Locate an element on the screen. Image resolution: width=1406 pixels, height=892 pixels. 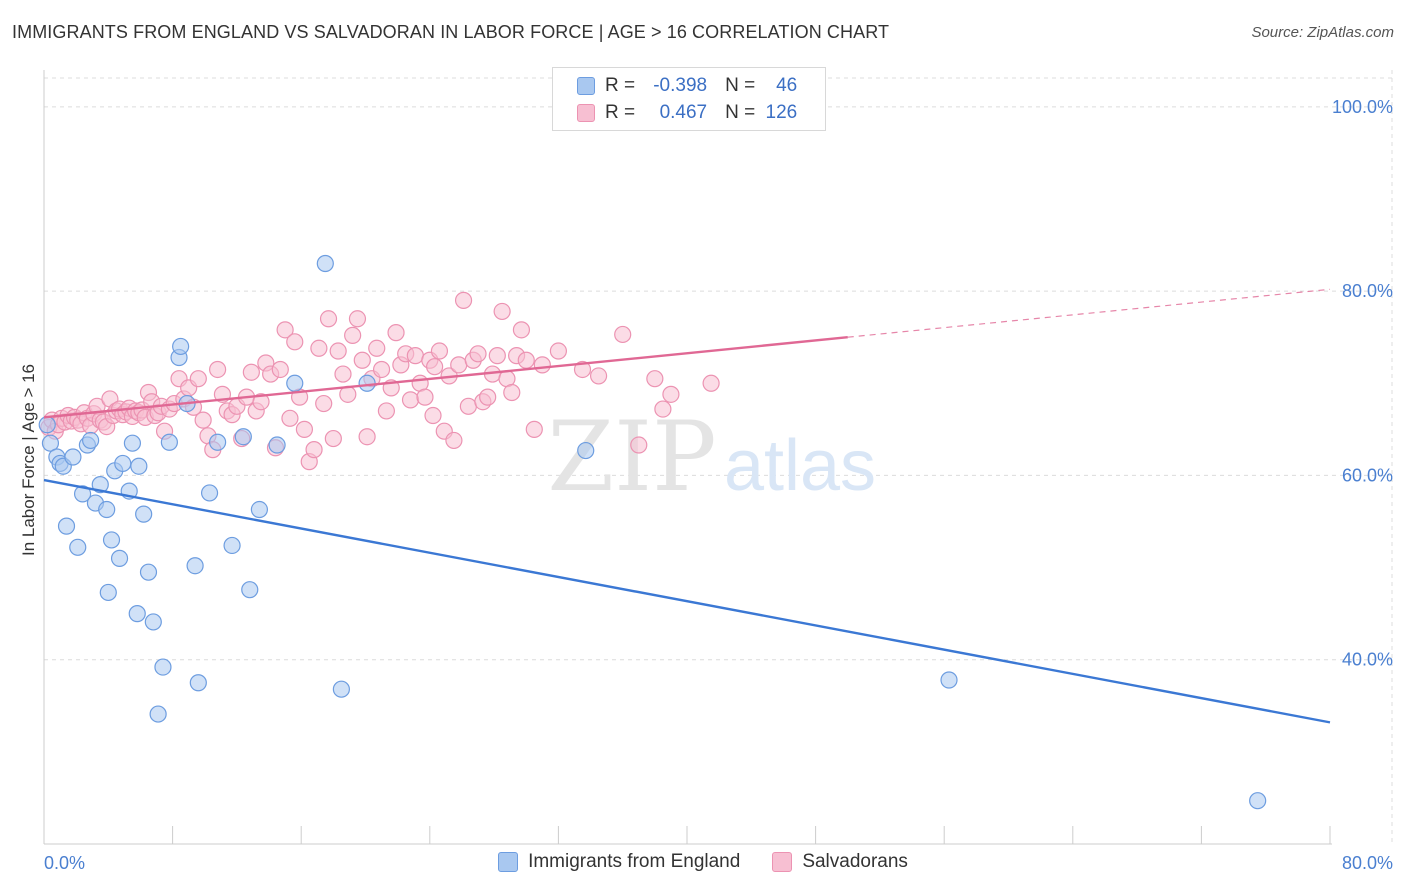
england-legend-swatch is located at coordinates (508, 862).